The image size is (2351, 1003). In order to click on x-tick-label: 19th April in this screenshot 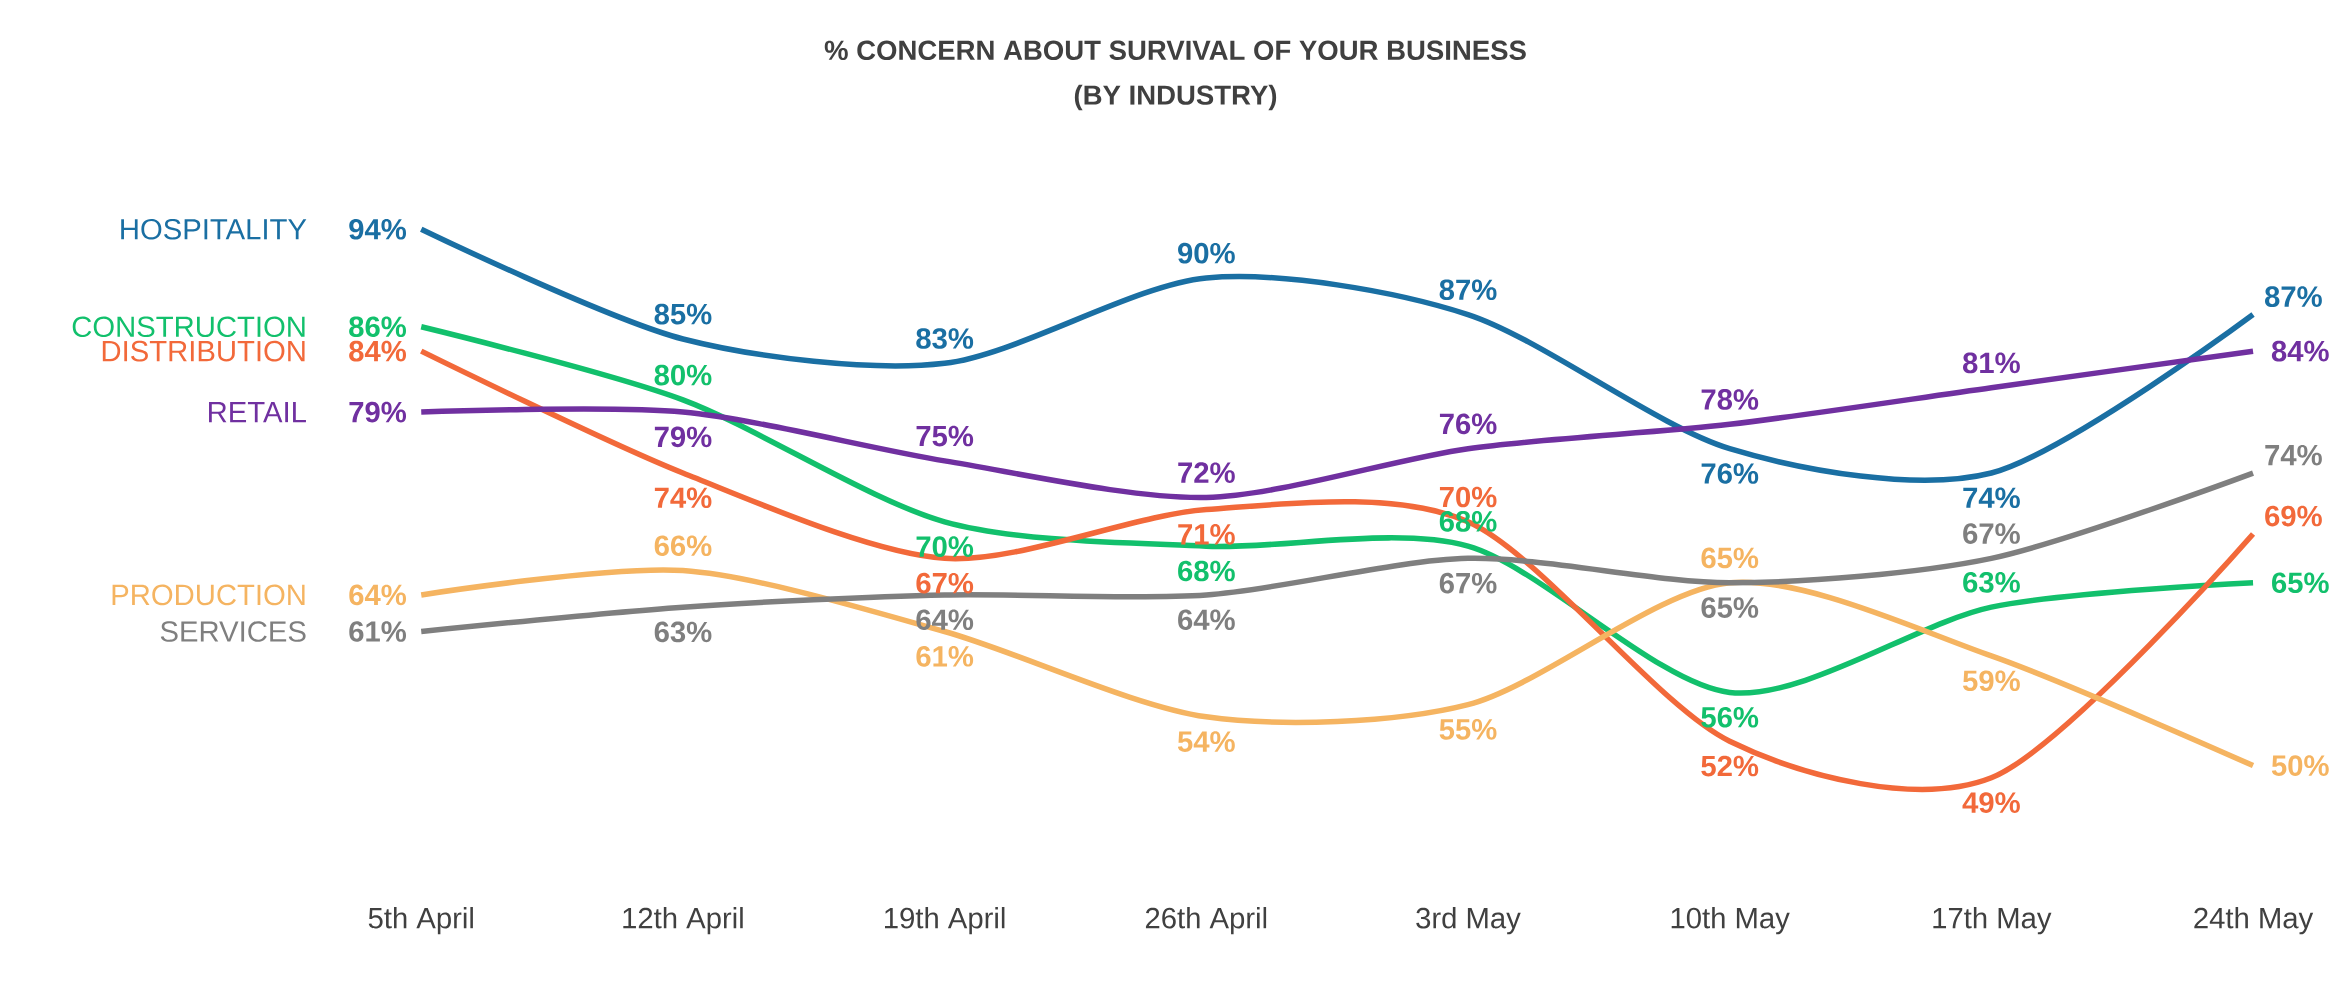, I will do `click(945, 920)`.